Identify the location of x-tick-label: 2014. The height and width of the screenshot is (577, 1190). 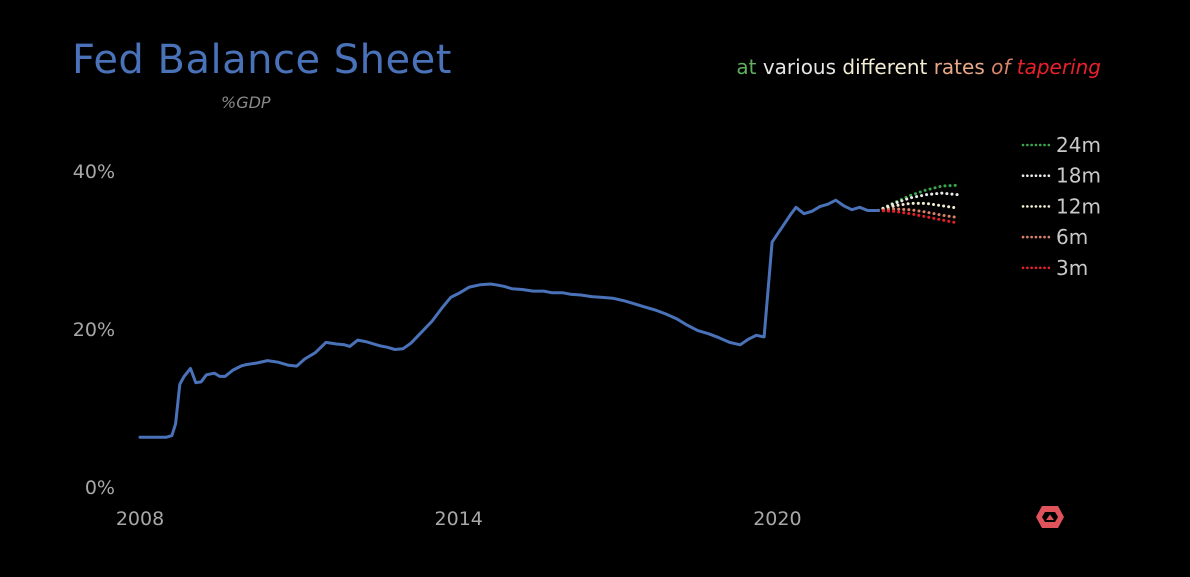
(459, 519).